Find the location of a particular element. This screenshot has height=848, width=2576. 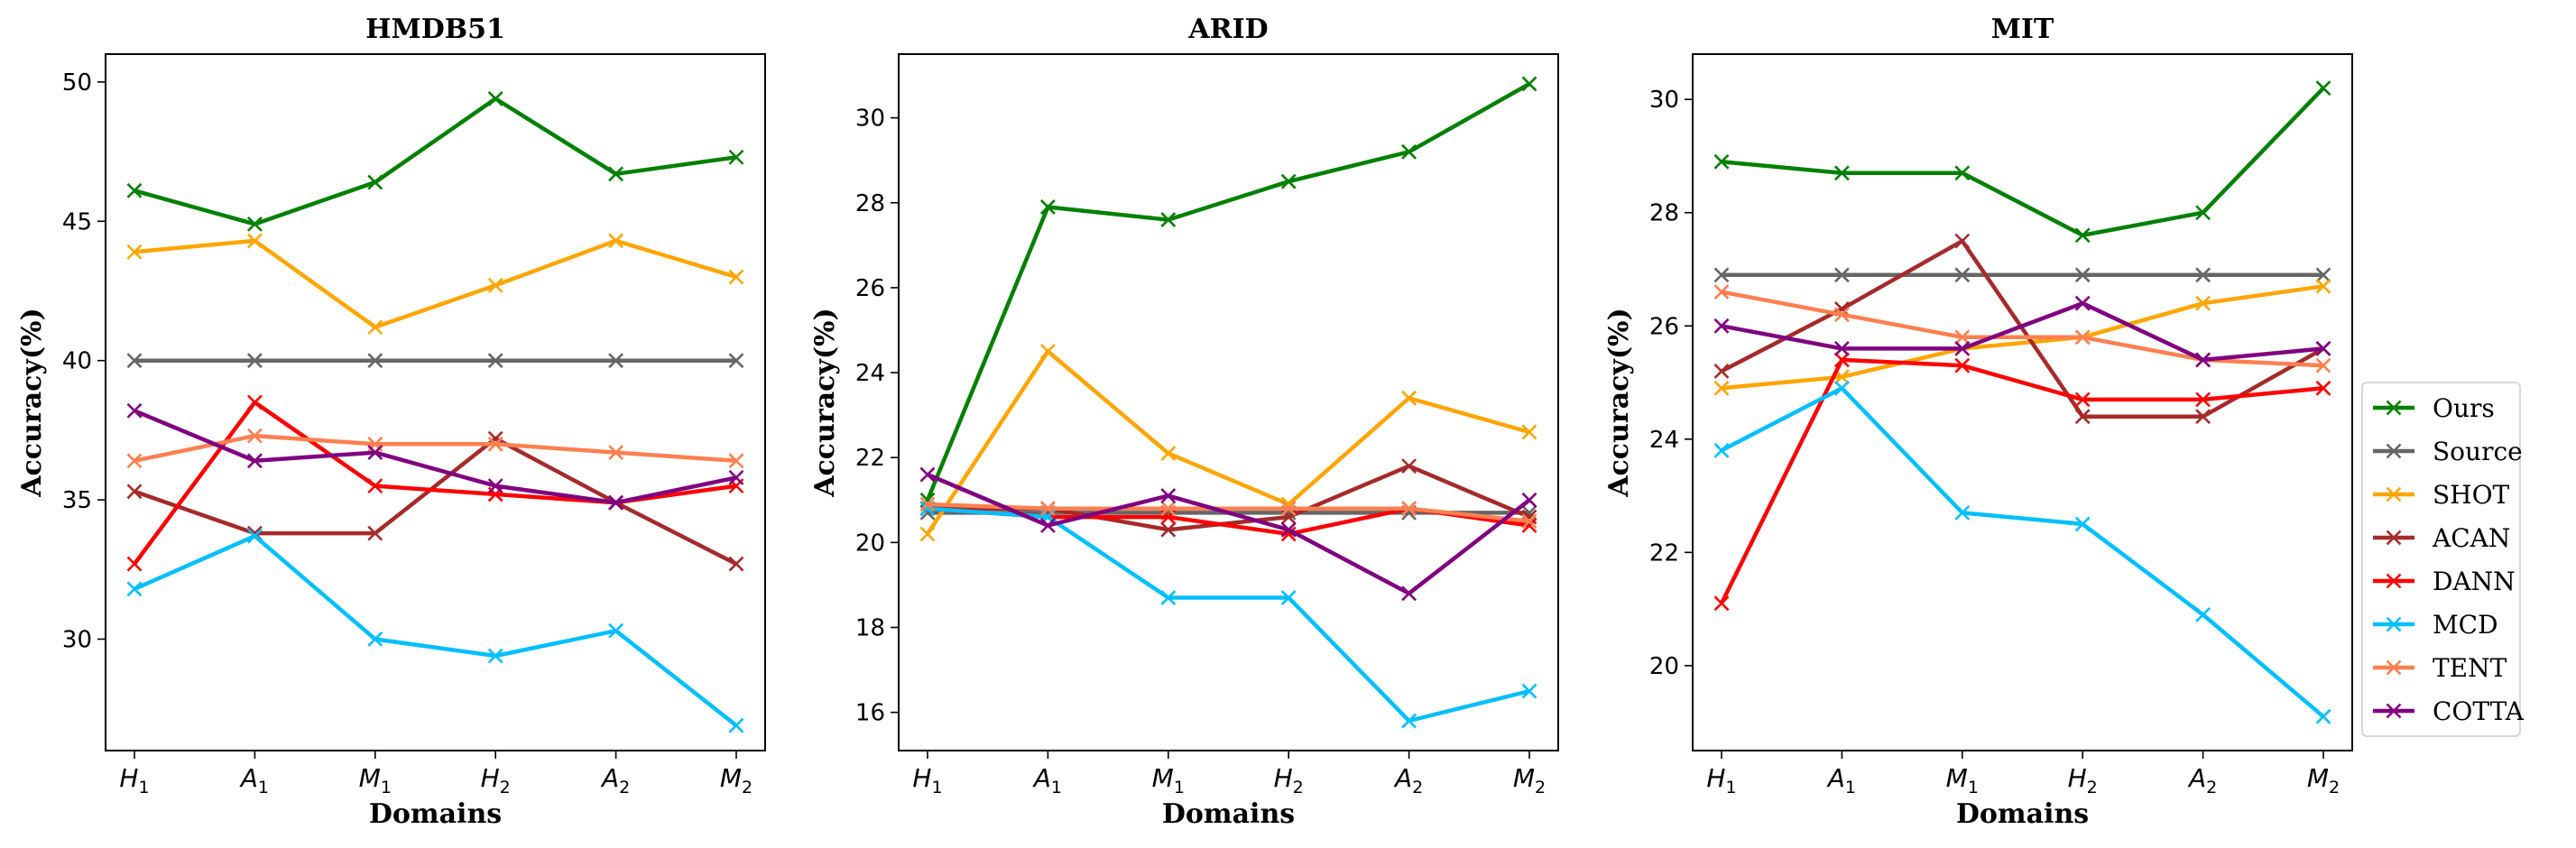

legend-label: SHOT is located at coordinates (2471, 495).